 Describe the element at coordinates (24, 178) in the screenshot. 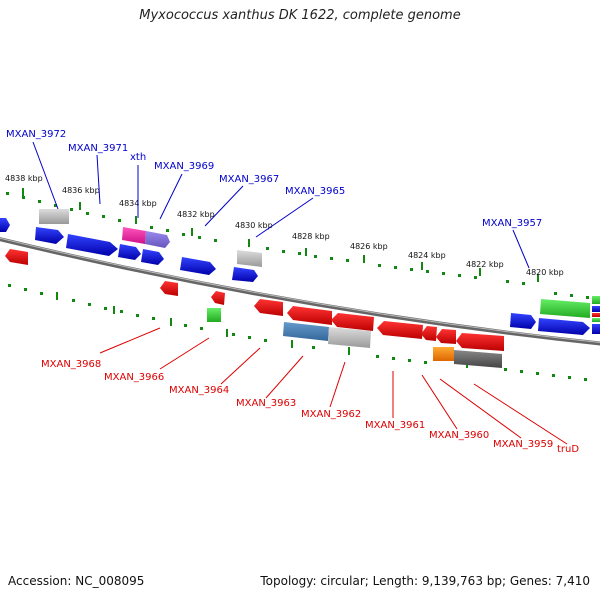

I see `scale-label: 4838 kbp` at that location.